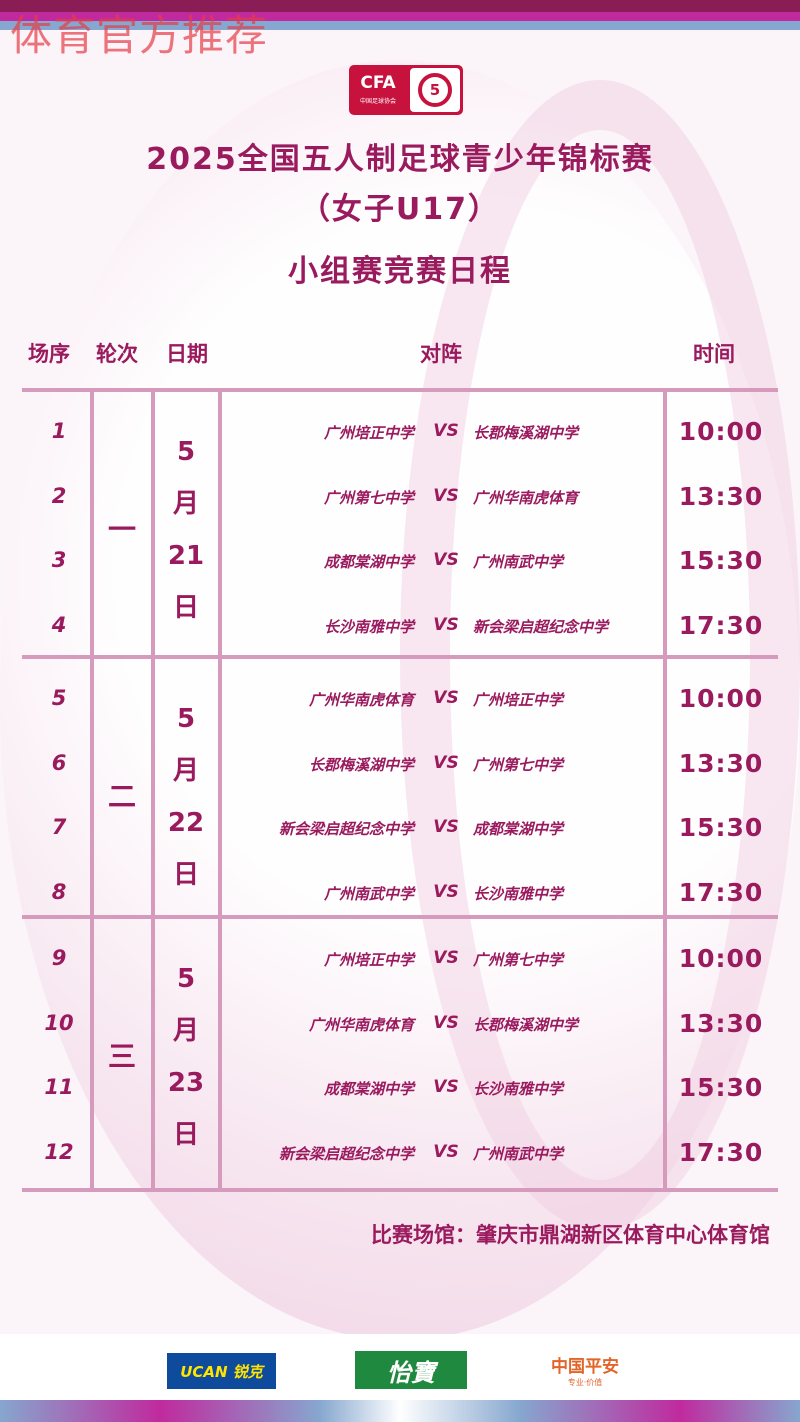 This screenshot has height=1422, width=800. What do you see at coordinates (59, 560) in the screenshot?
I see `match-number: 3` at bounding box center [59, 560].